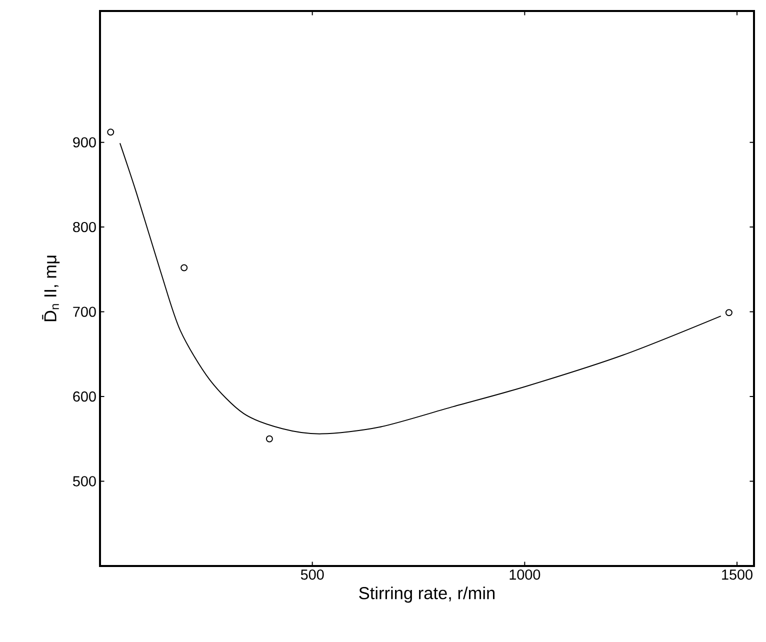 The width and height of the screenshot is (766, 642). What do you see at coordinates (427, 594) in the screenshot?
I see `x-axis-title: Stirring rate, r/min` at bounding box center [427, 594].